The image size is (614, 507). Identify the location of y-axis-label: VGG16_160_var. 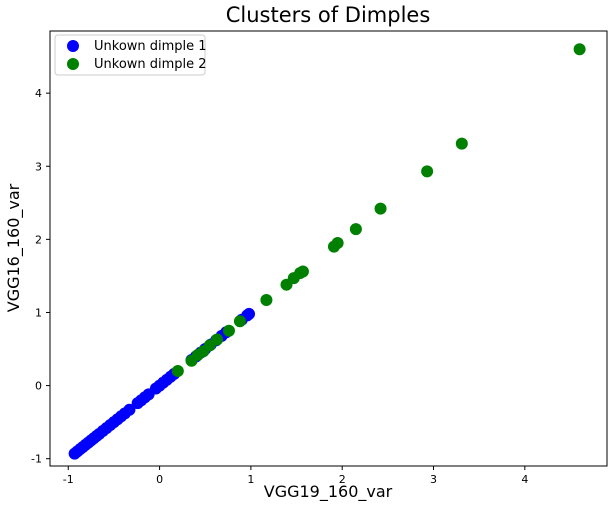
(14, 247).